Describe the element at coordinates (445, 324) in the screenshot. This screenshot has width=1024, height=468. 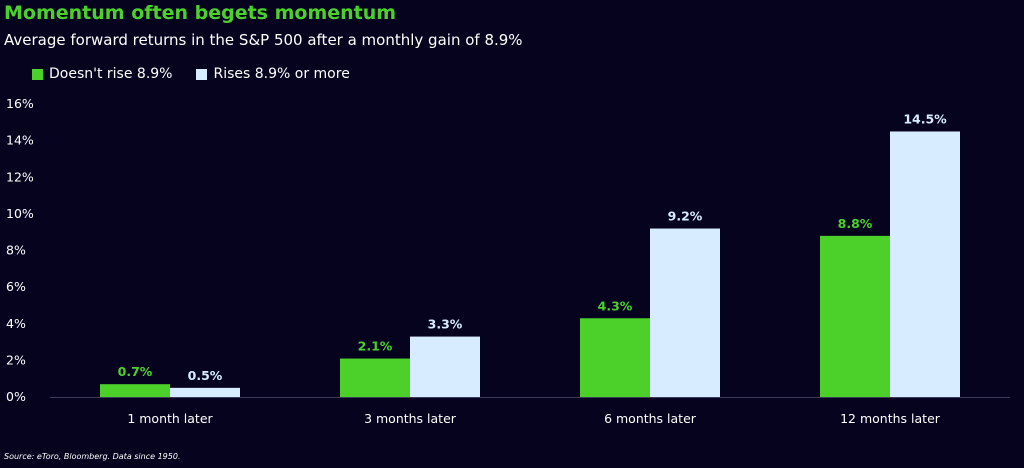
I see `bar-value-label: 3.3%` at that location.